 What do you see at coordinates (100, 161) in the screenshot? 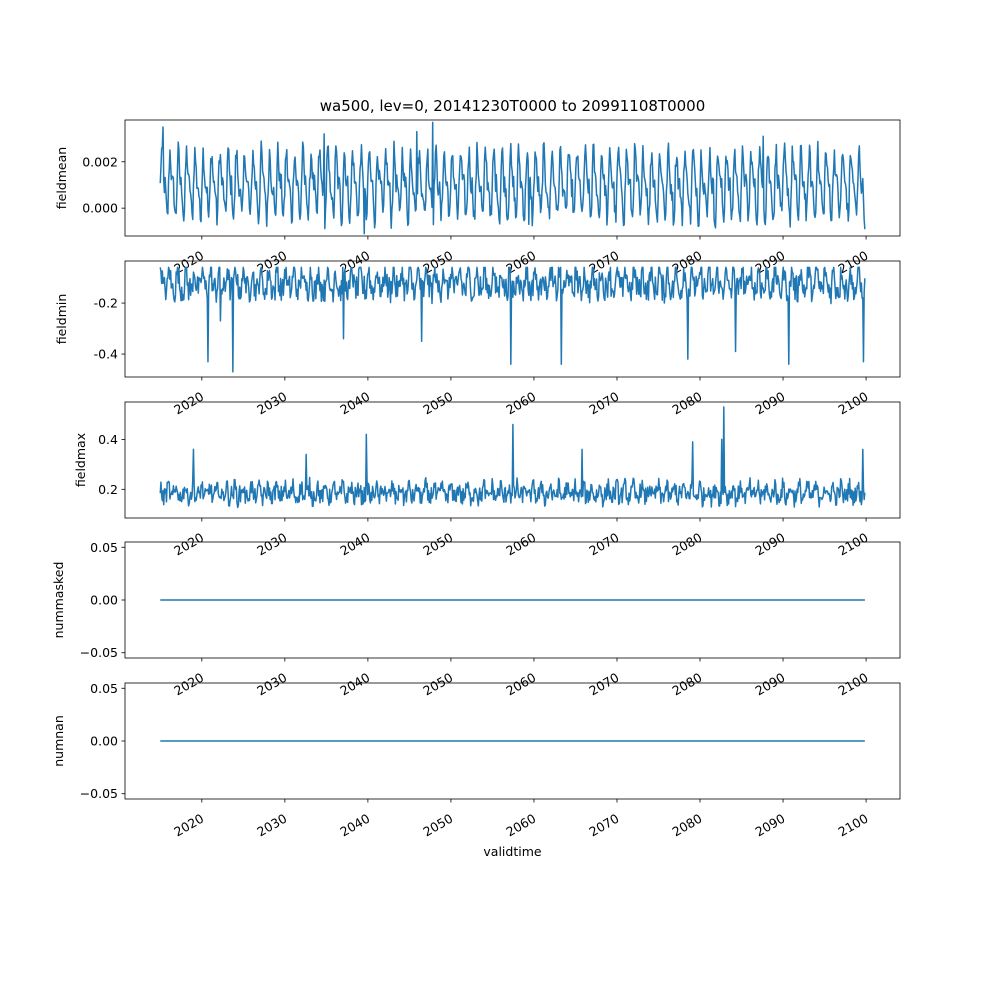
I see `y-tick-label: 0.002` at bounding box center [100, 161].